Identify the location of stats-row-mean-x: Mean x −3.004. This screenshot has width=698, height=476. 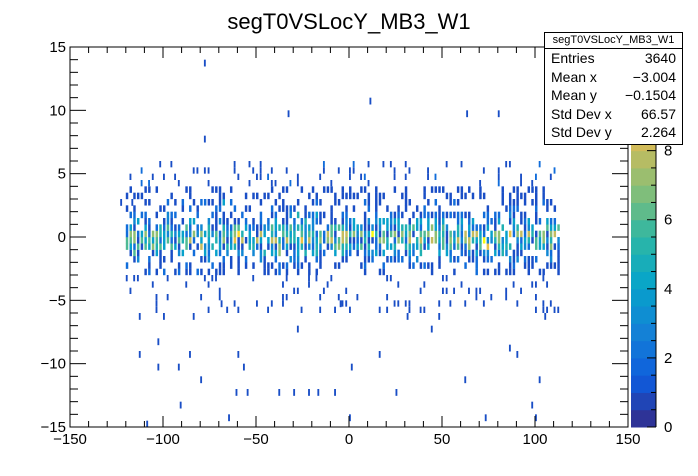
(613, 77).